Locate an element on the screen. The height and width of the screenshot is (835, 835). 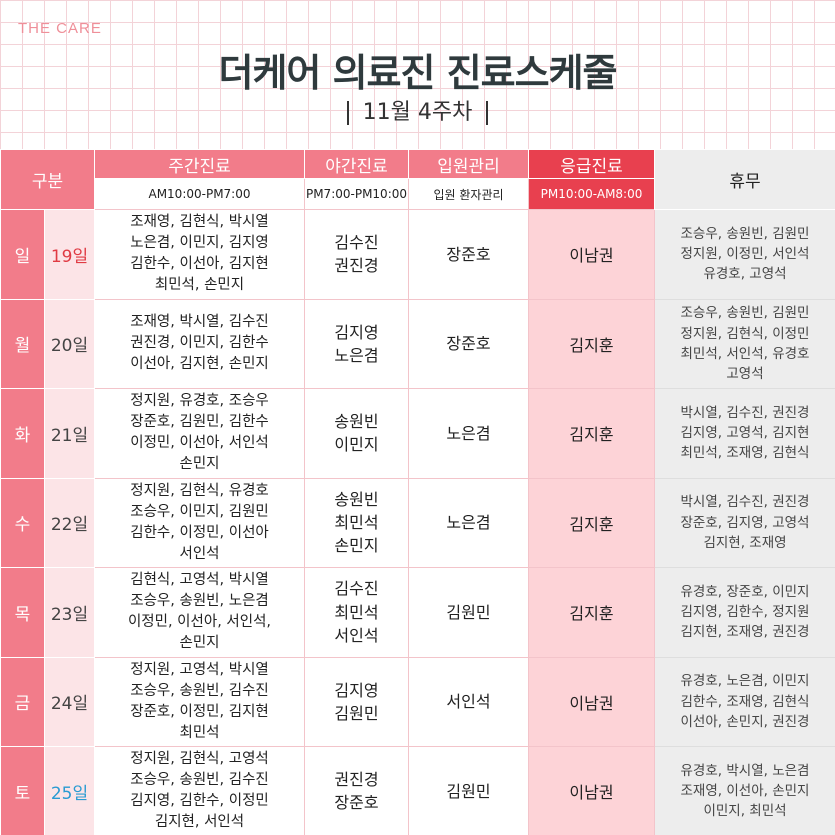
cell-line: 정지원, 유경호, 조승우 is located at coordinates (199, 401).